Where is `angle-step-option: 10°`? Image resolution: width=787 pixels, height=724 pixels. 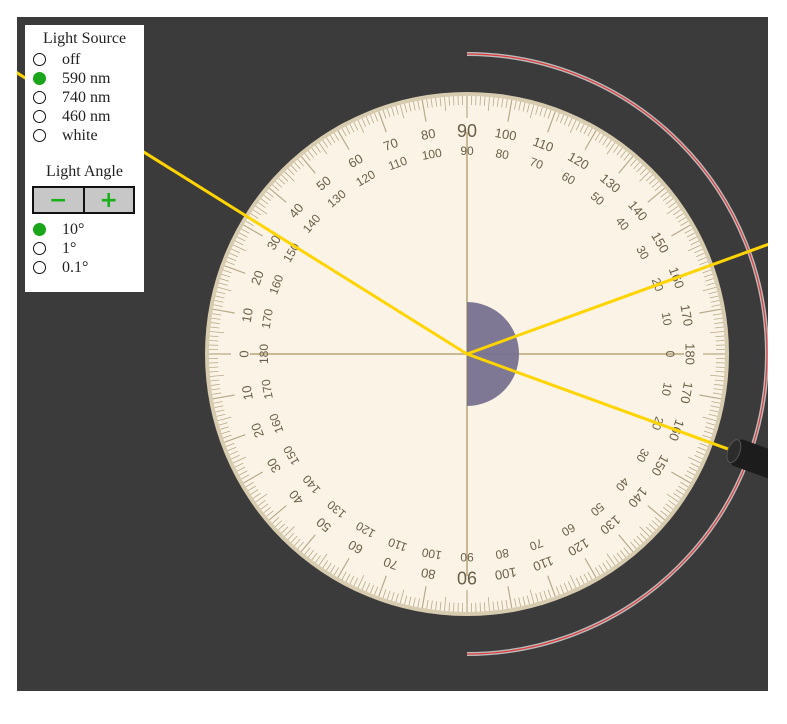
angle-step-option: 10° is located at coordinates (84, 229).